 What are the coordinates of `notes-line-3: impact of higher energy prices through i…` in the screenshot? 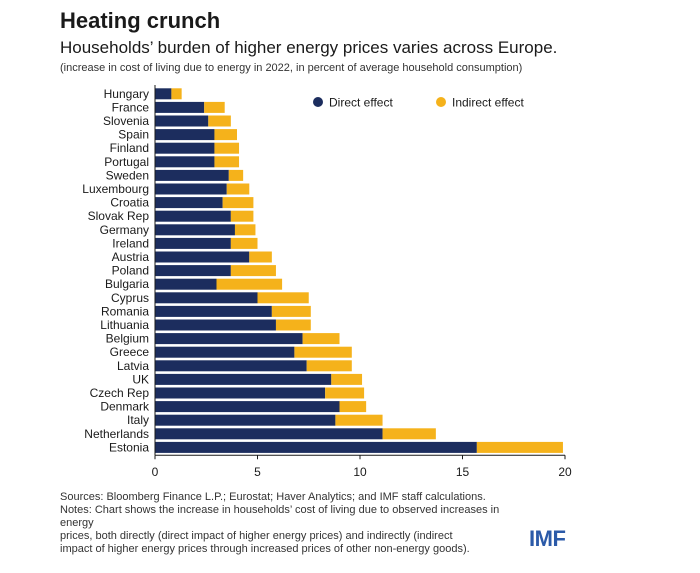 It's located at (265, 549).